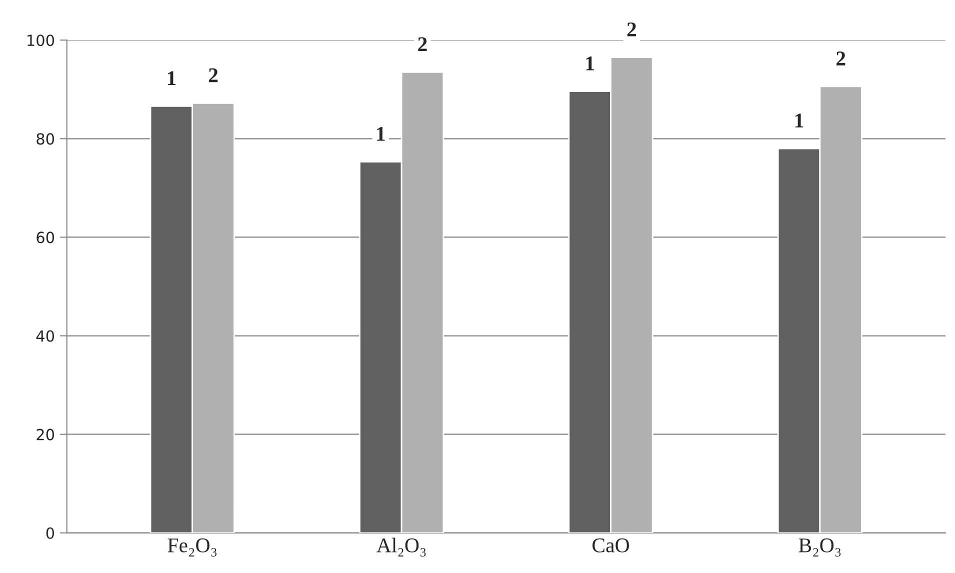  What do you see at coordinates (50, 533) in the screenshot?
I see `y-tick-label: 0` at bounding box center [50, 533].